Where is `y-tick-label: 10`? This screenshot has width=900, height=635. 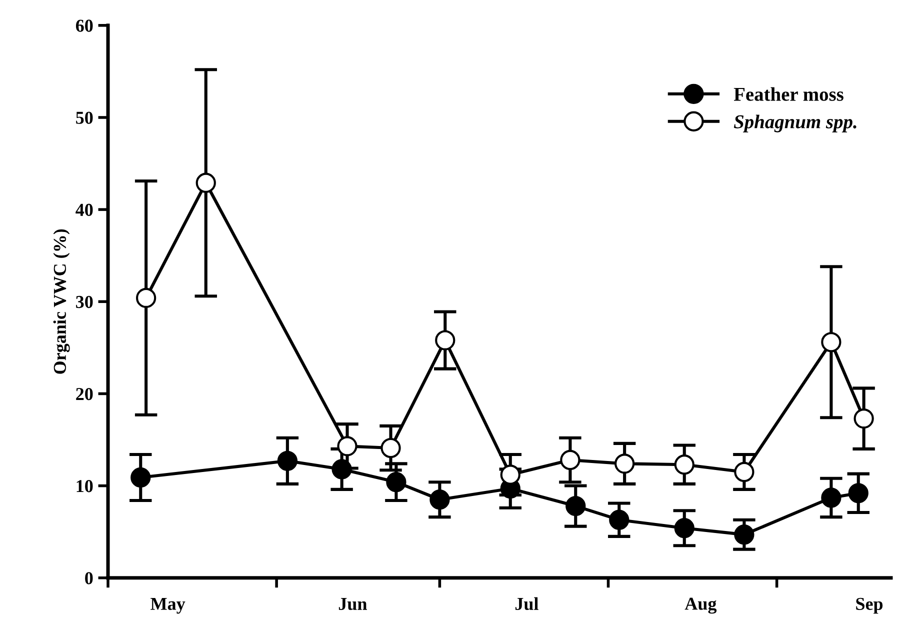 y-tick-label: 10 is located at coordinates (84, 486).